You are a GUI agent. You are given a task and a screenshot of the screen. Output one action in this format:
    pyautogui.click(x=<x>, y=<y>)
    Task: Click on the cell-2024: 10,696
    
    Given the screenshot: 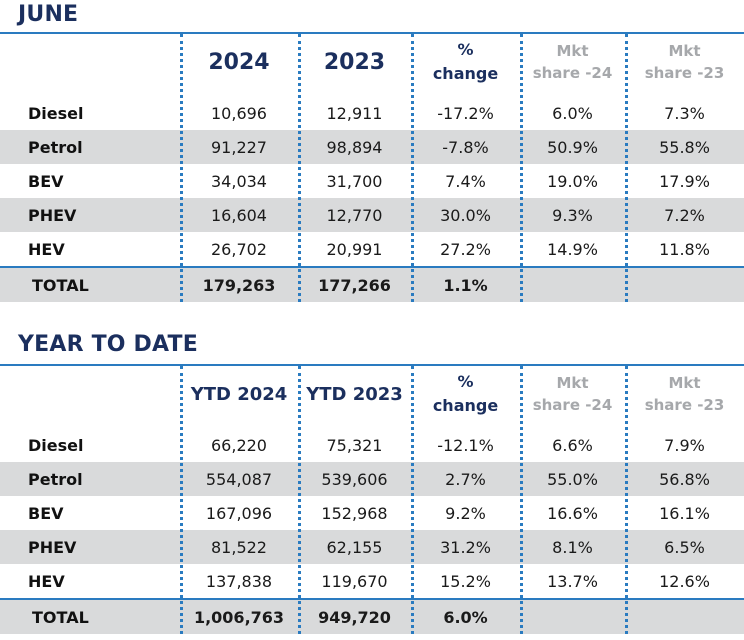 What is the action you would take?
    pyautogui.click(x=239, y=113)
    